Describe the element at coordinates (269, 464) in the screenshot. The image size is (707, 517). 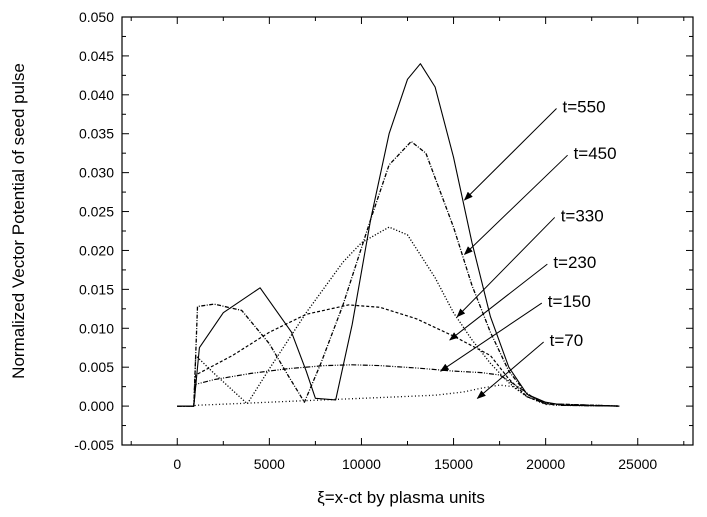
I see `x-tick-label: 5000` at that location.